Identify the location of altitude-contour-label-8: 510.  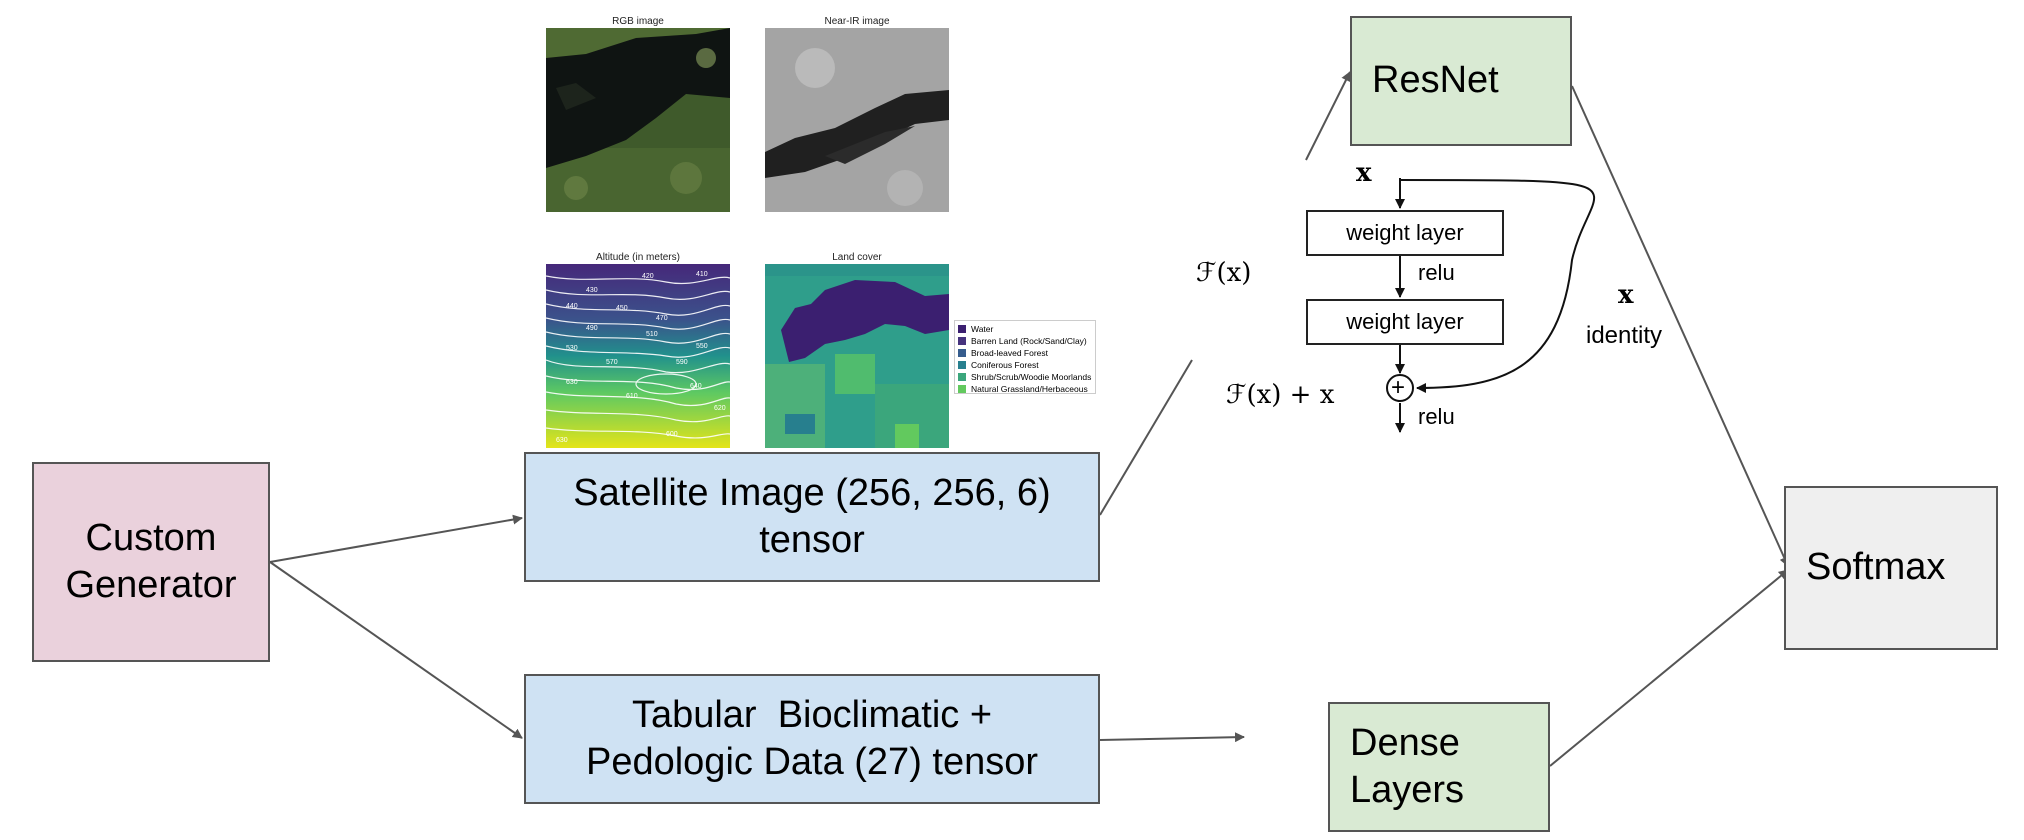
(652, 334).